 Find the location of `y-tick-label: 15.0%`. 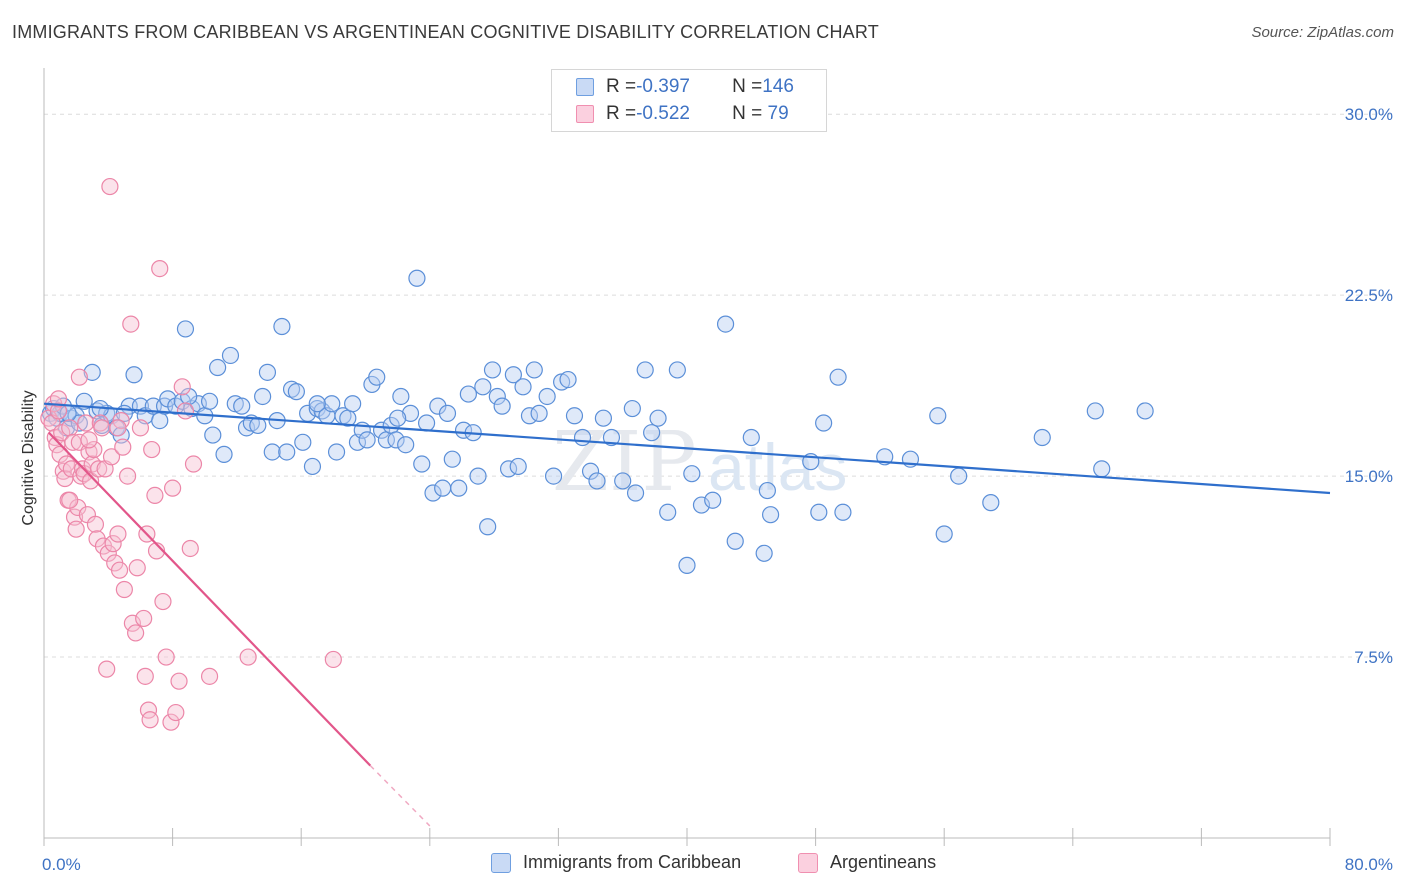

y-tick-label: 15.0% is located at coordinates (1369, 476).